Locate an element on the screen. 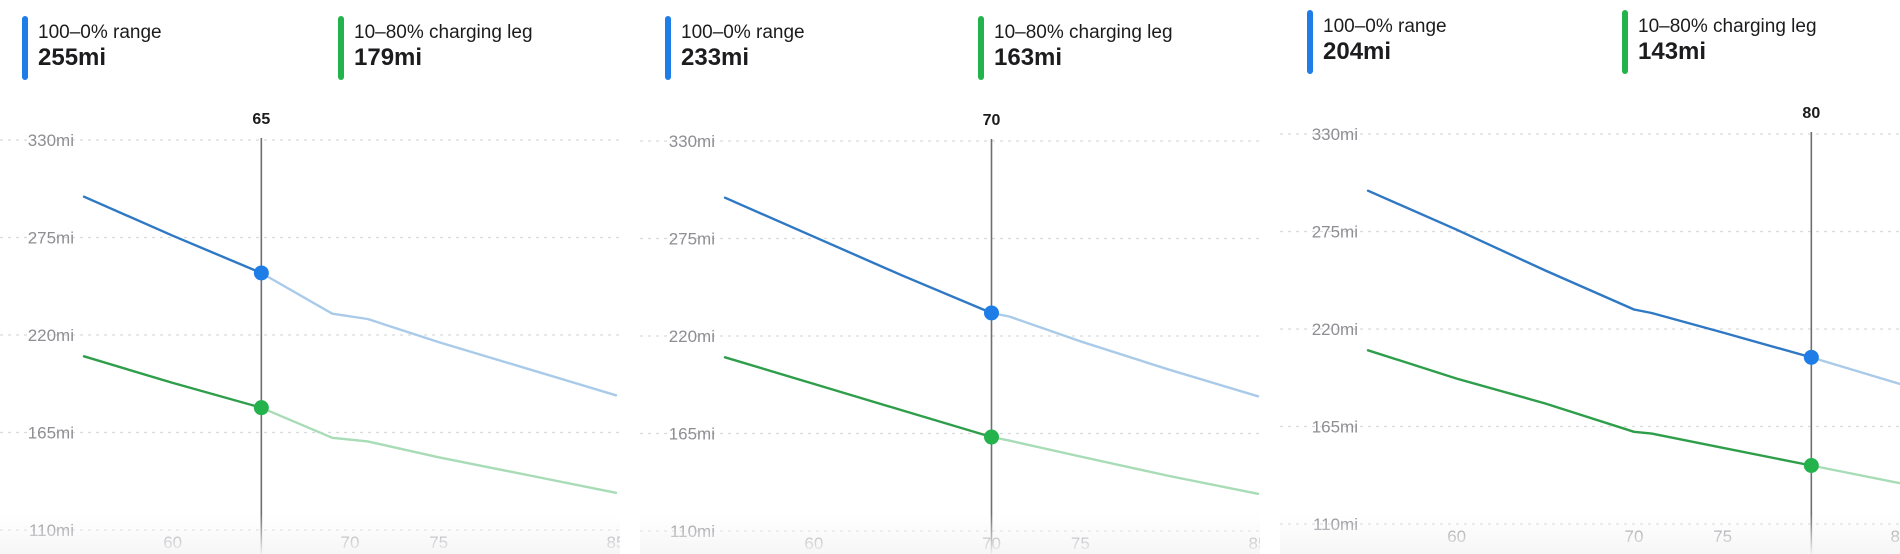 This screenshot has height=554, width=1900. cursor-label: 65 is located at coordinates (261, 119).